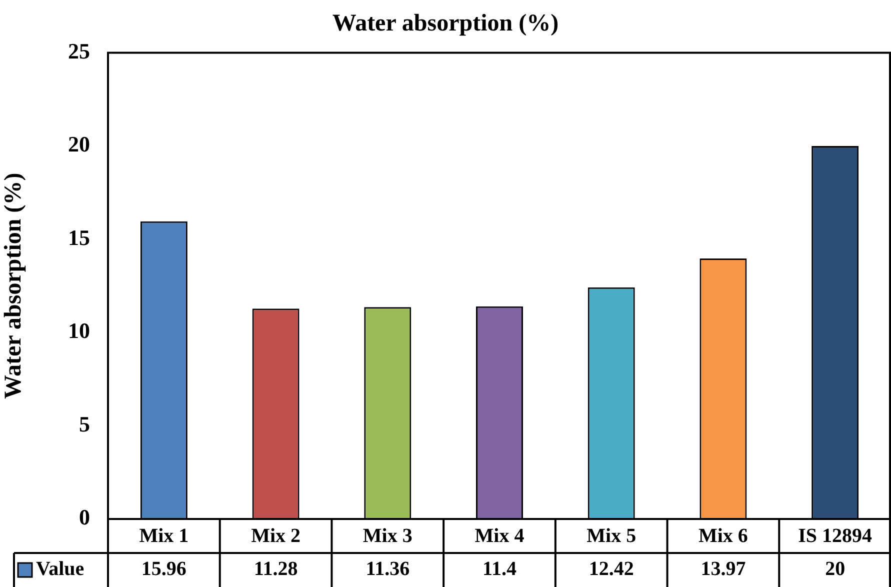 Image resolution: width=891 pixels, height=587 pixels. Describe the element at coordinates (388, 569) in the screenshot. I see `data-label: 11.36` at that location.